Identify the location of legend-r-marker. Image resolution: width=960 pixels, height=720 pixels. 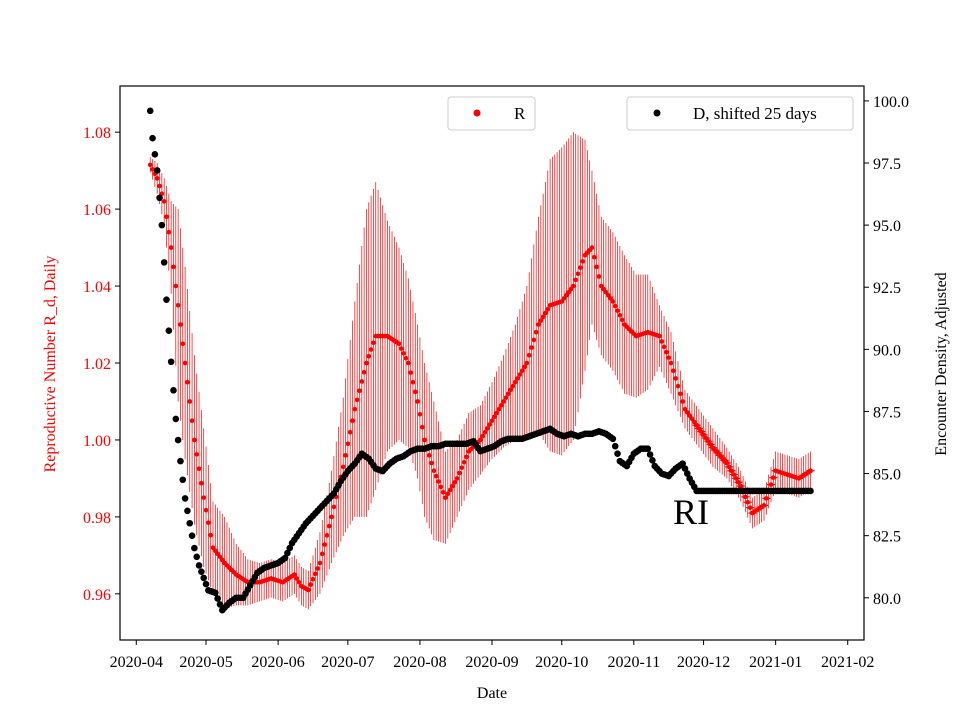
(477, 113).